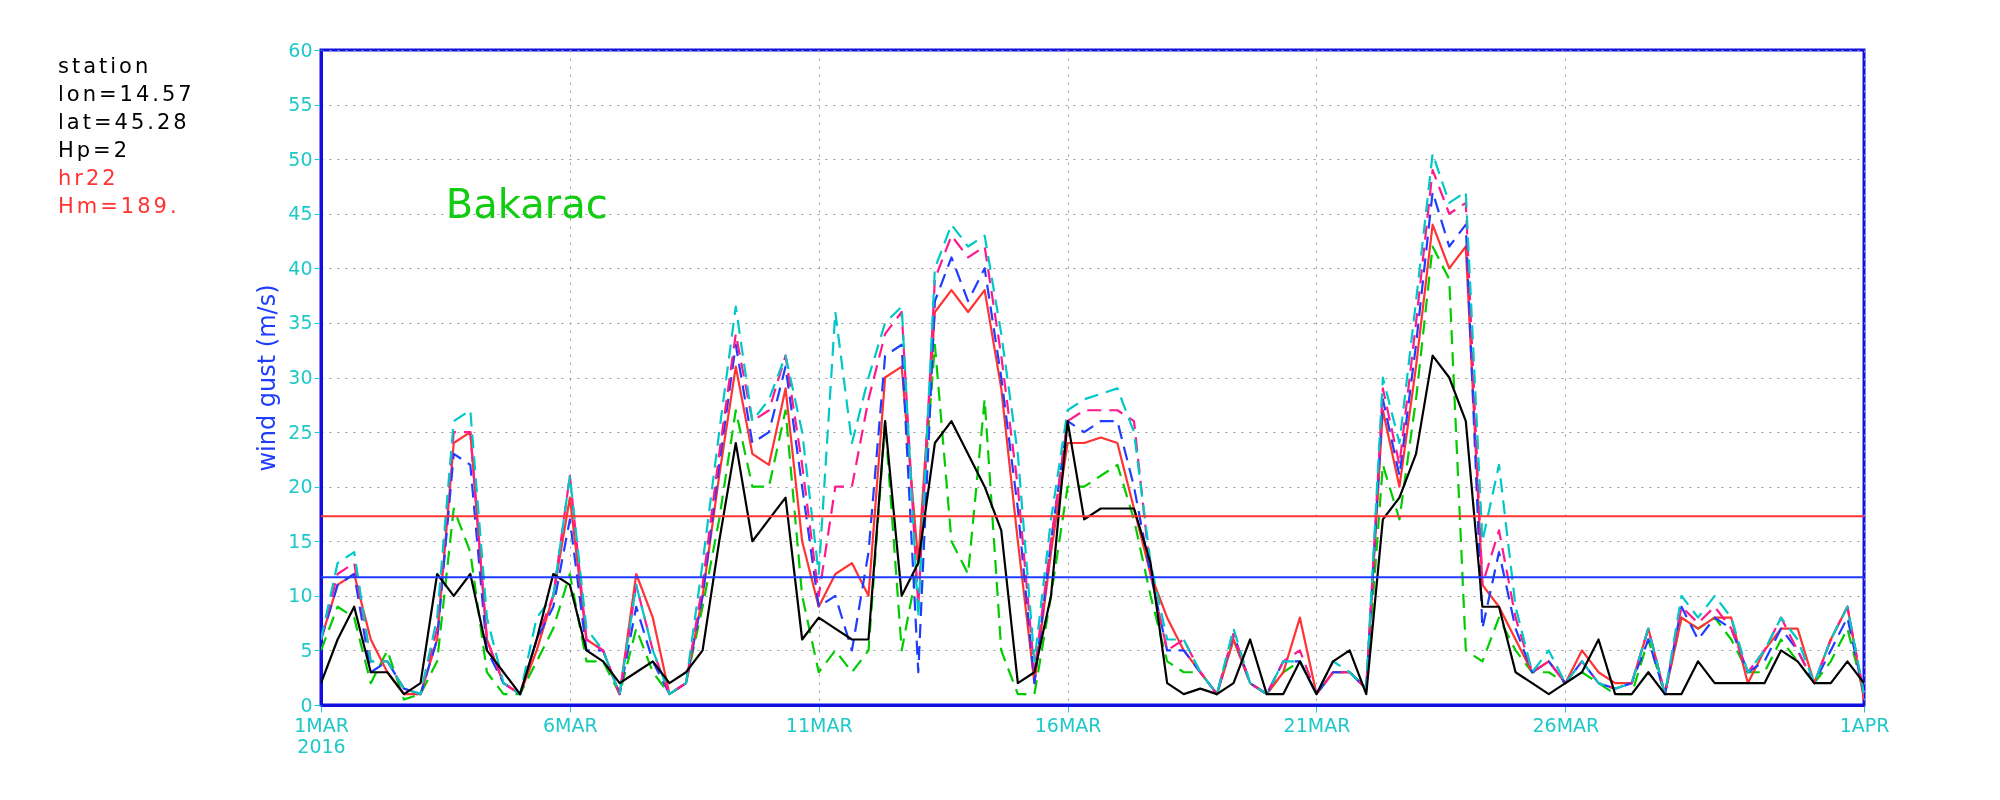  Describe the element at coordinates (300, 104) in the screenshot. I see `y-tick-label: 55` at that location.